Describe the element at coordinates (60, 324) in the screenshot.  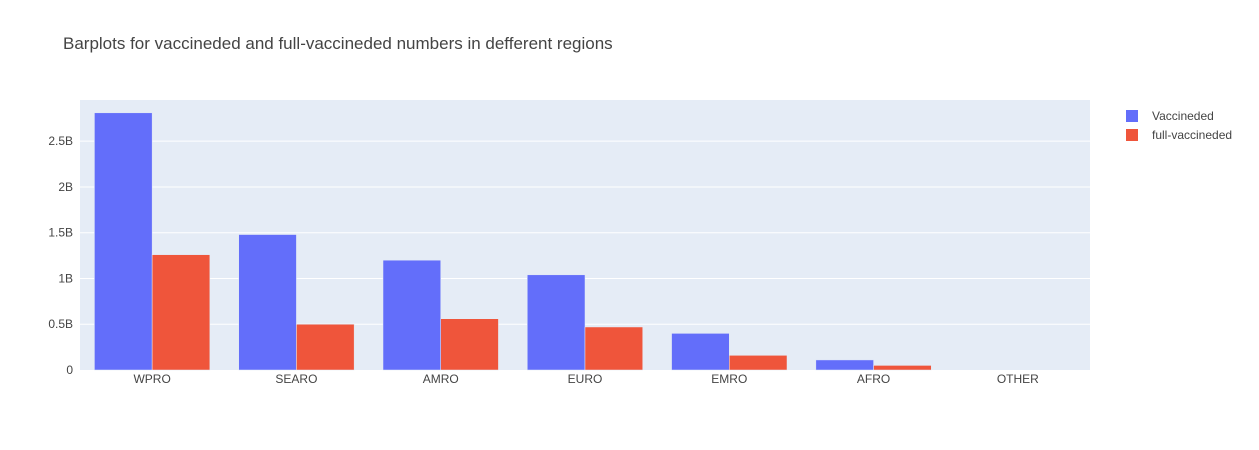
I see `y-tick-label: 0.5B` at that location.